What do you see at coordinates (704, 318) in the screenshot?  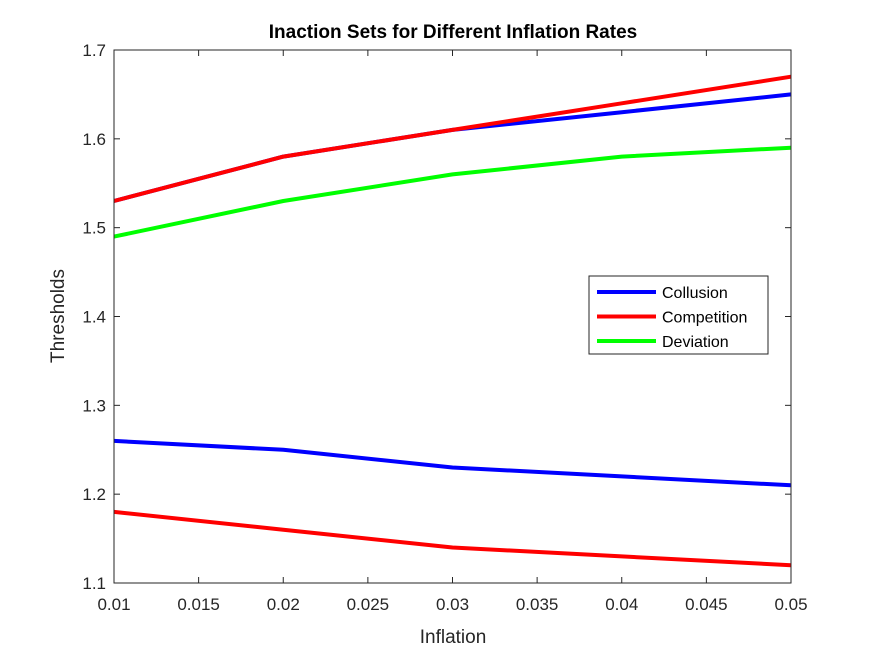 I see `legend-label-competition: Competition` at bounding box center [704, 318].